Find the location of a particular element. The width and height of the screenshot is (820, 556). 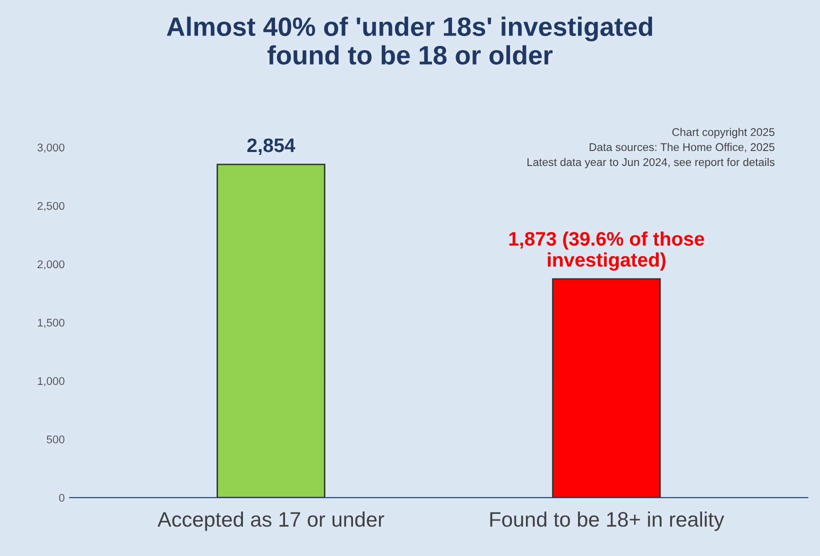

y-tick-label: 2,000 is located at coordinates (51, 265).